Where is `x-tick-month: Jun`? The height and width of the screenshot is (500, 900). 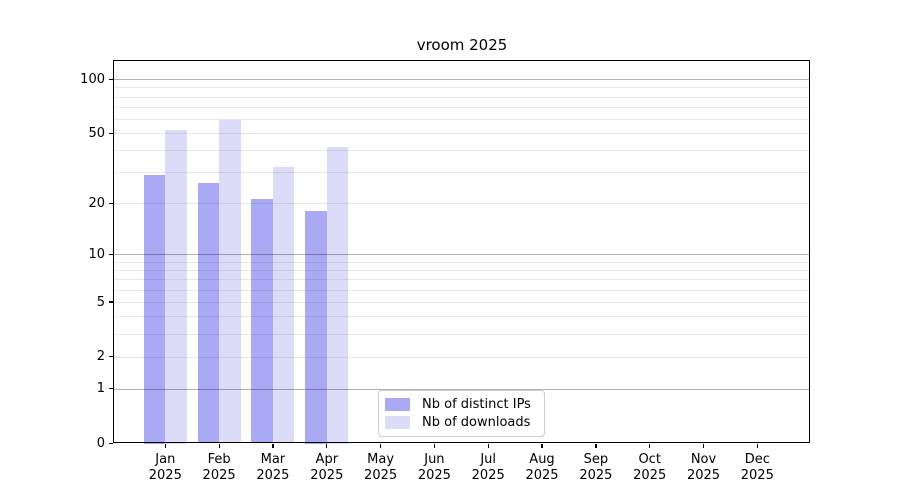
x-tick-month: Jun is located at coordinates (434, 459).